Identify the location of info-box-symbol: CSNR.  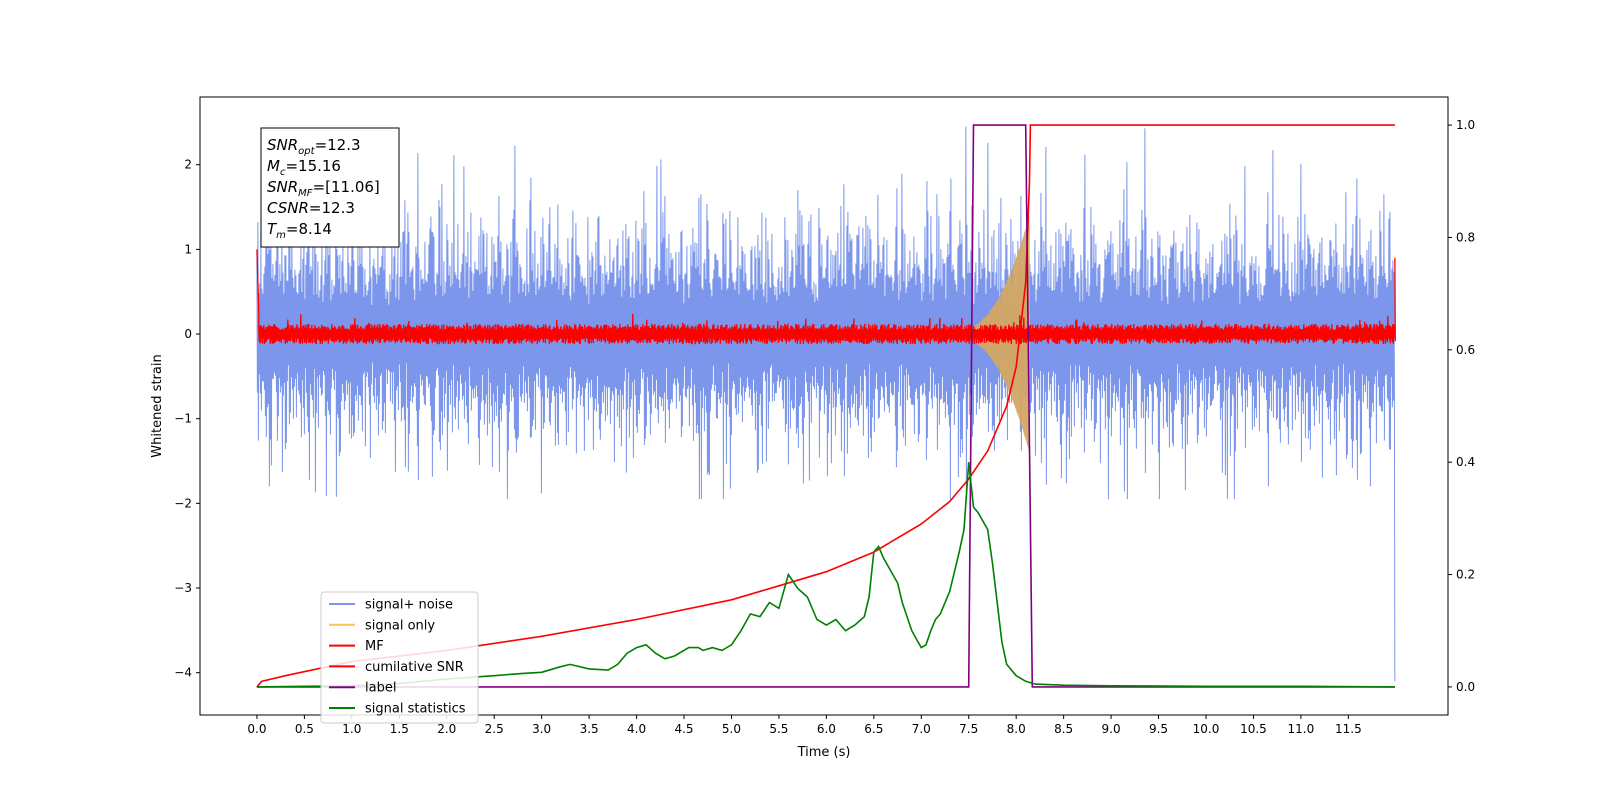
(288, 208).